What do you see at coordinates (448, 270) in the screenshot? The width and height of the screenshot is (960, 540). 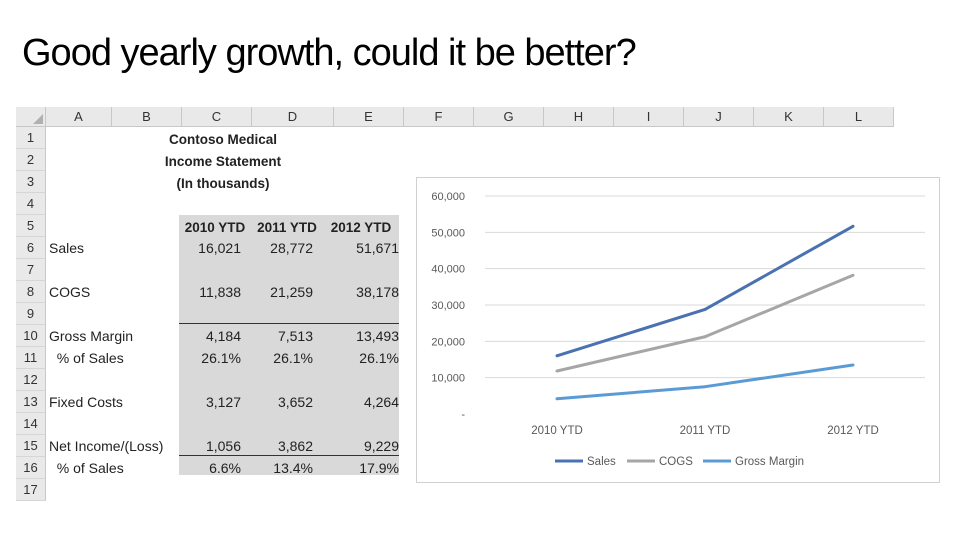 I see `y-tick-label: 40,000` at bounding box center [448, 270].